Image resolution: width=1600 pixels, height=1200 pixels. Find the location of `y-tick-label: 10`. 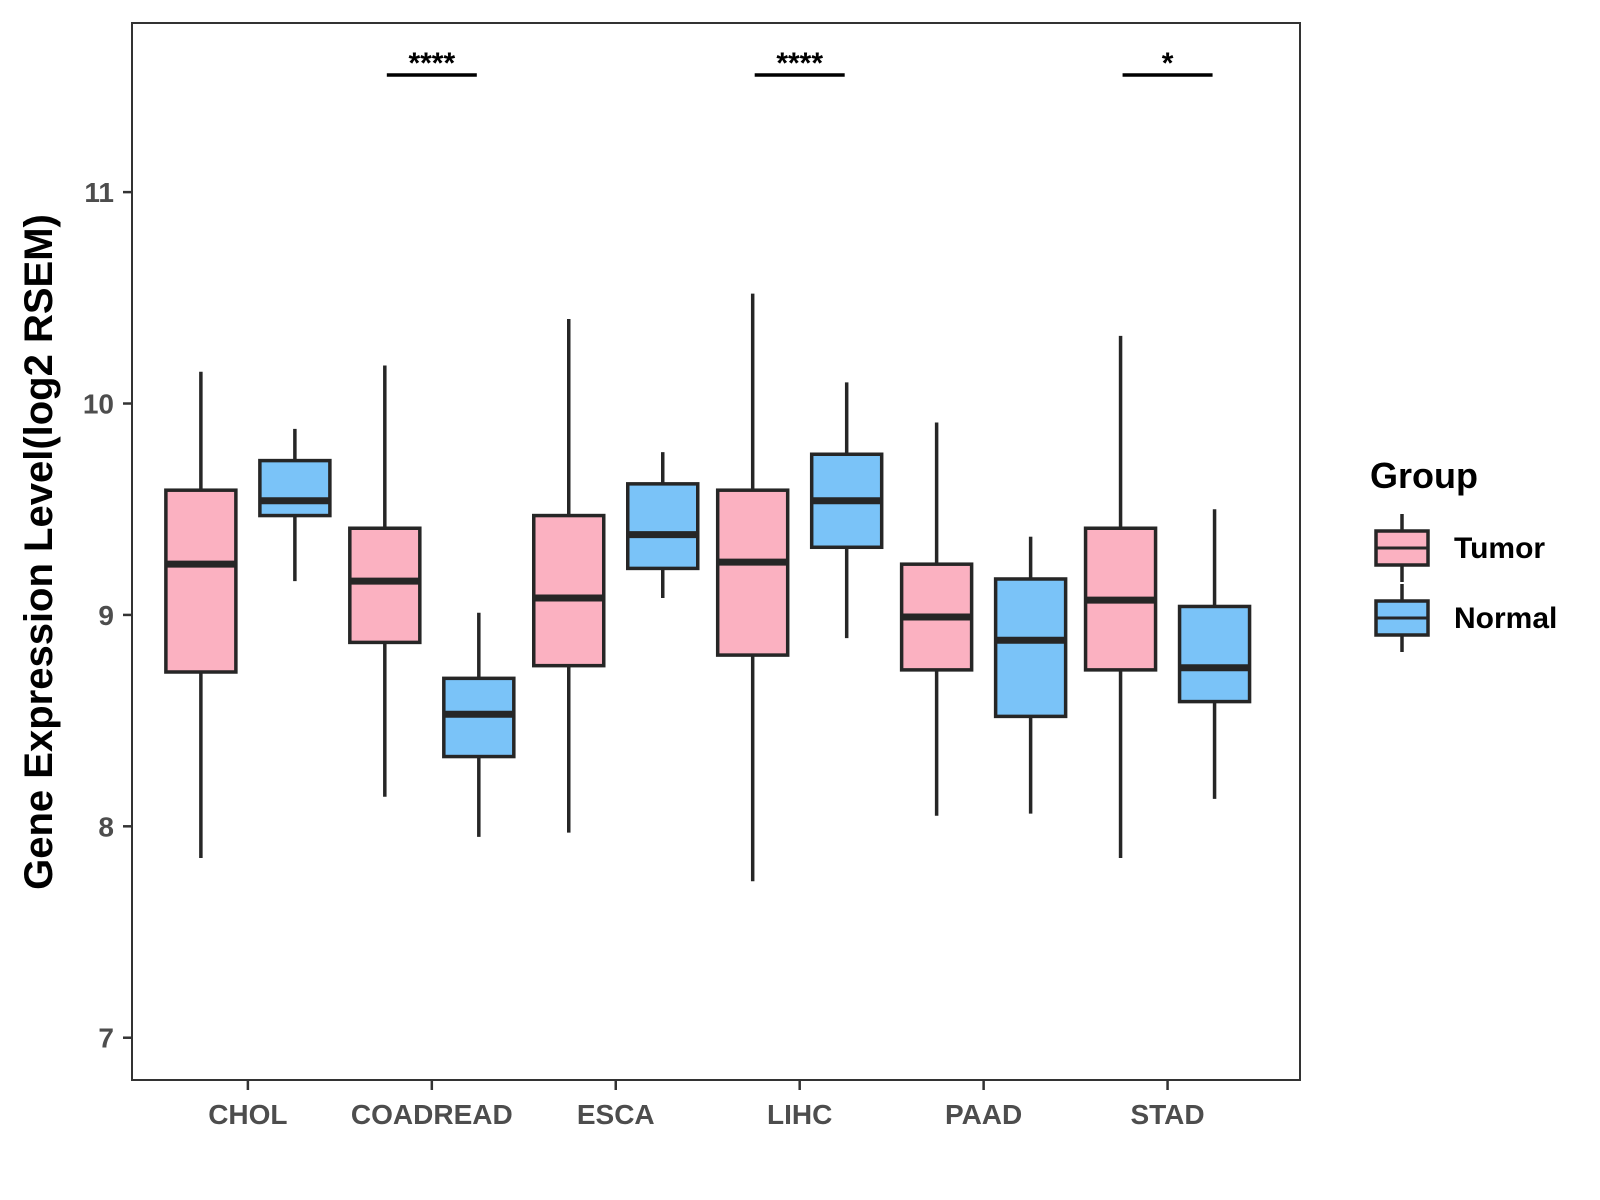

y-tick-label: 10 is located at coordinates (98, 404).